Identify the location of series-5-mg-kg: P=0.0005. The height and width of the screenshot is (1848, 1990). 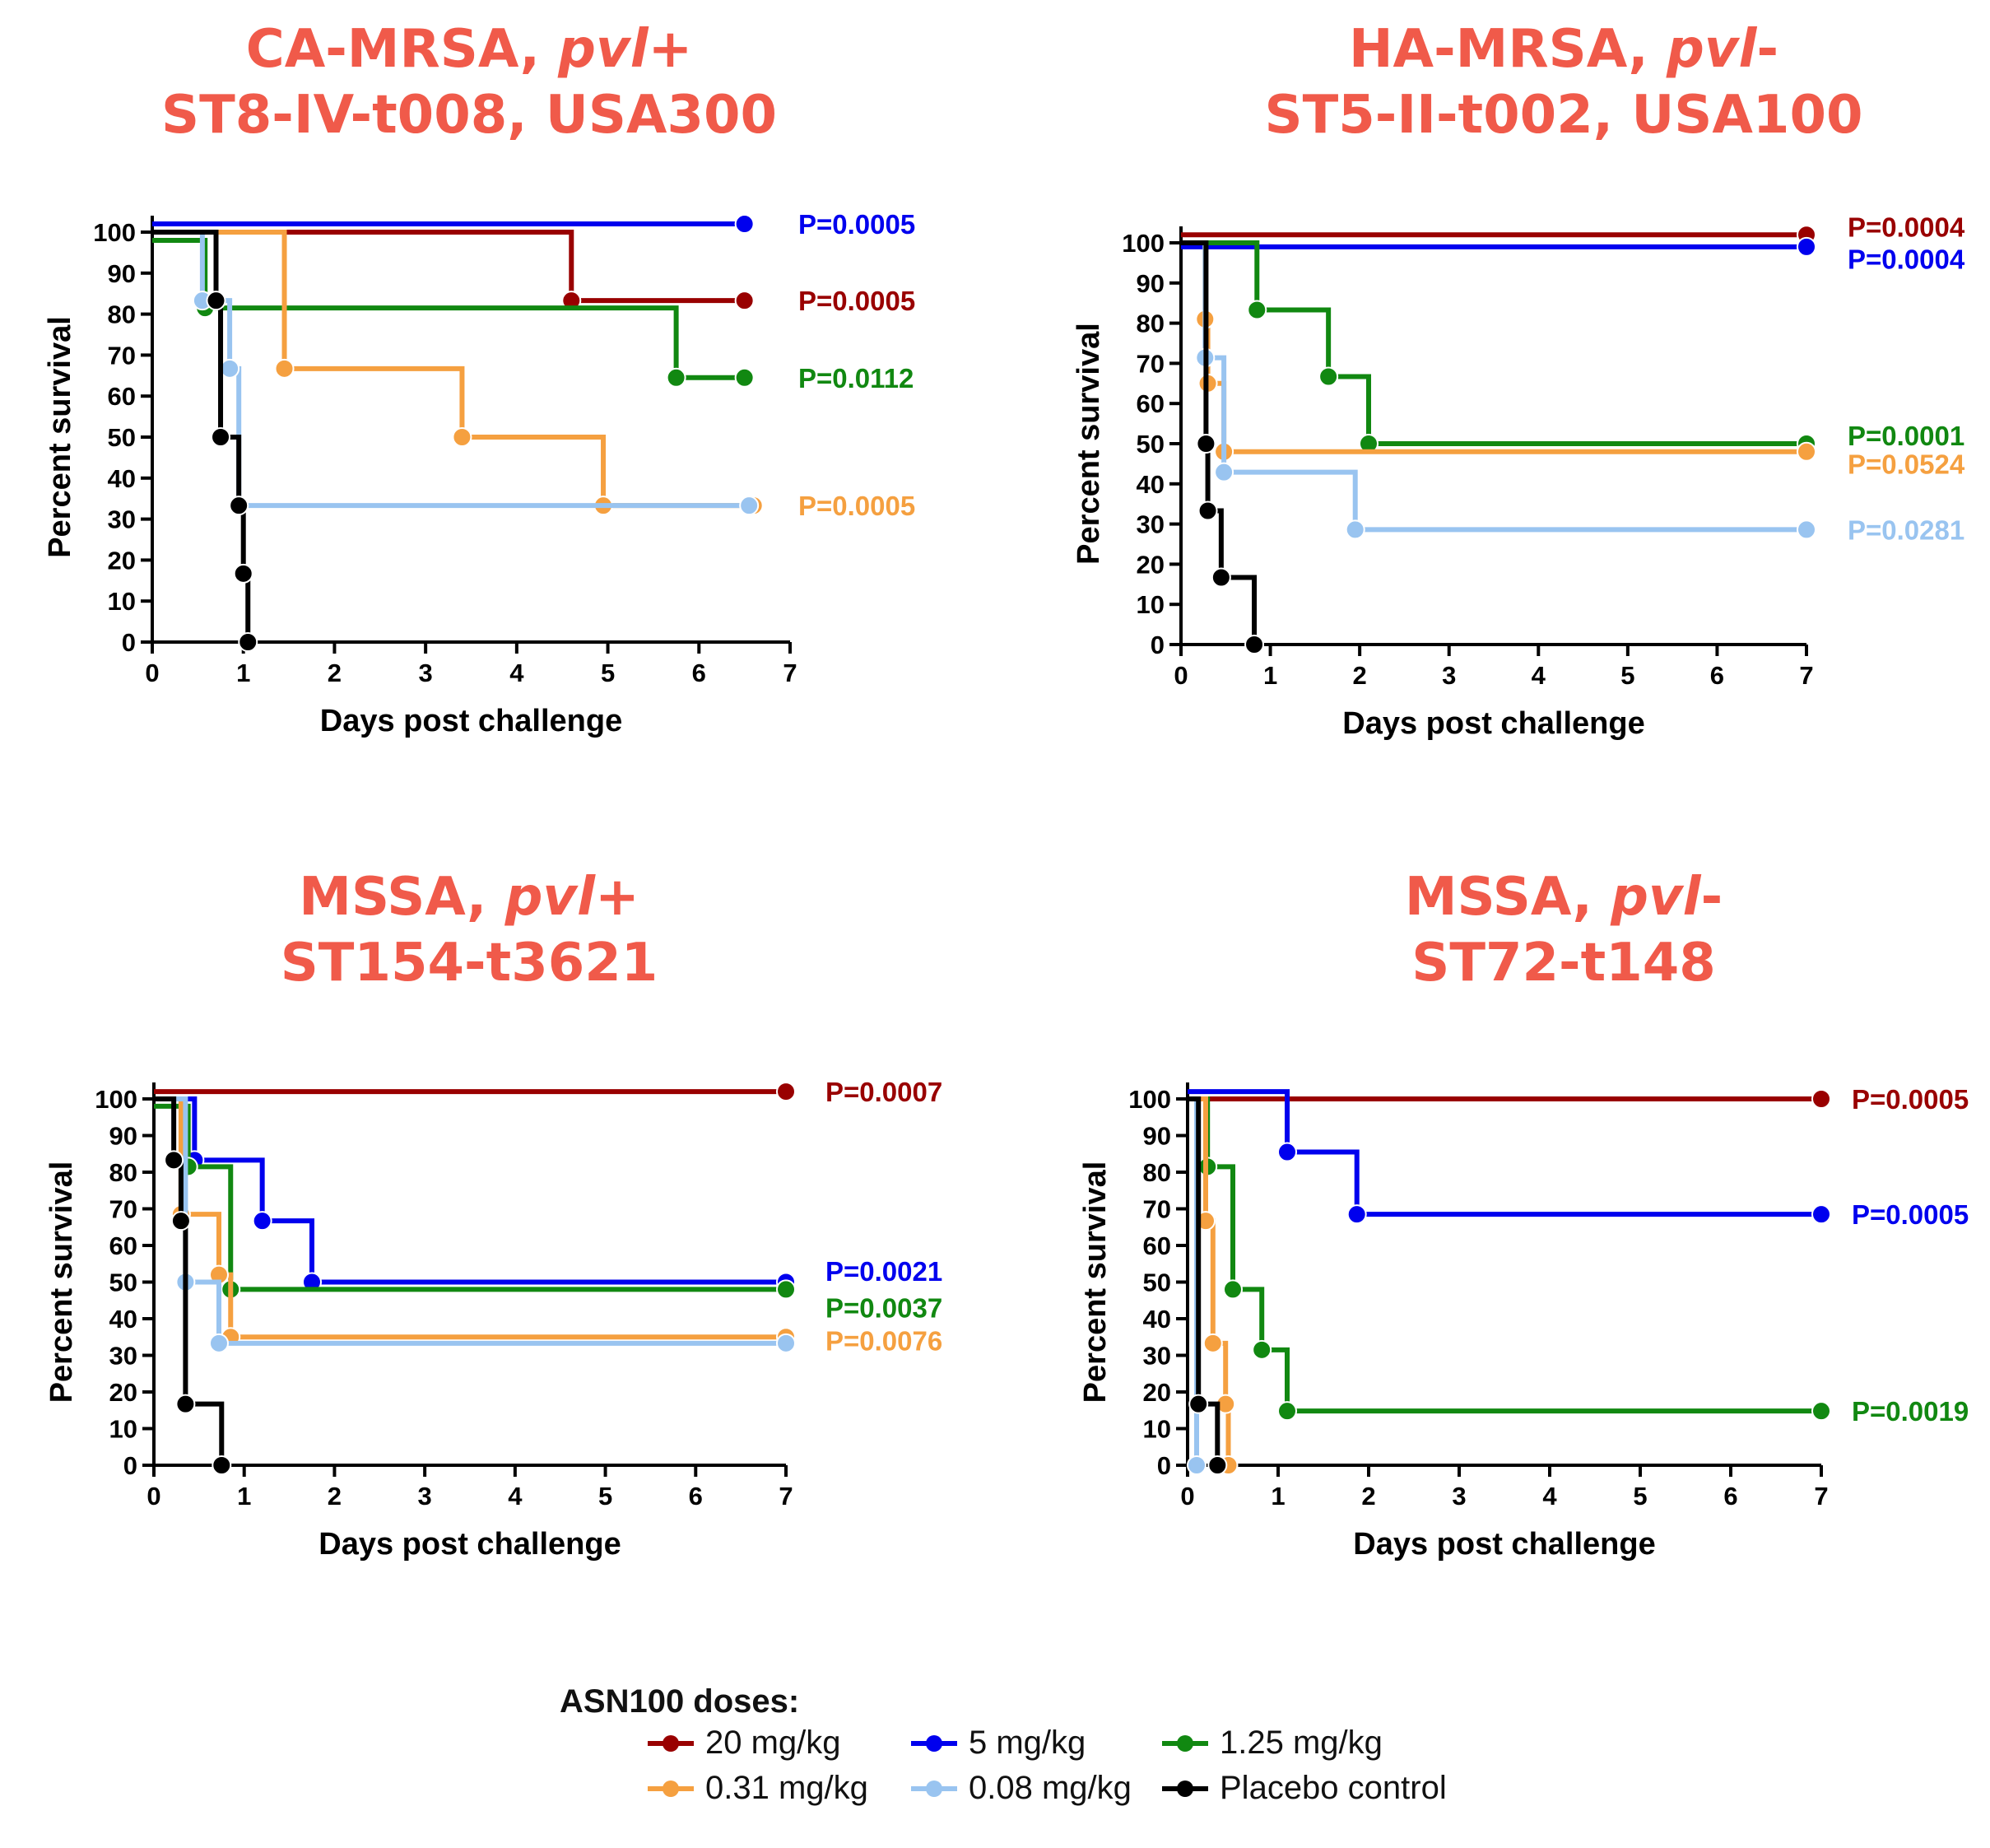
(1578, 1160).